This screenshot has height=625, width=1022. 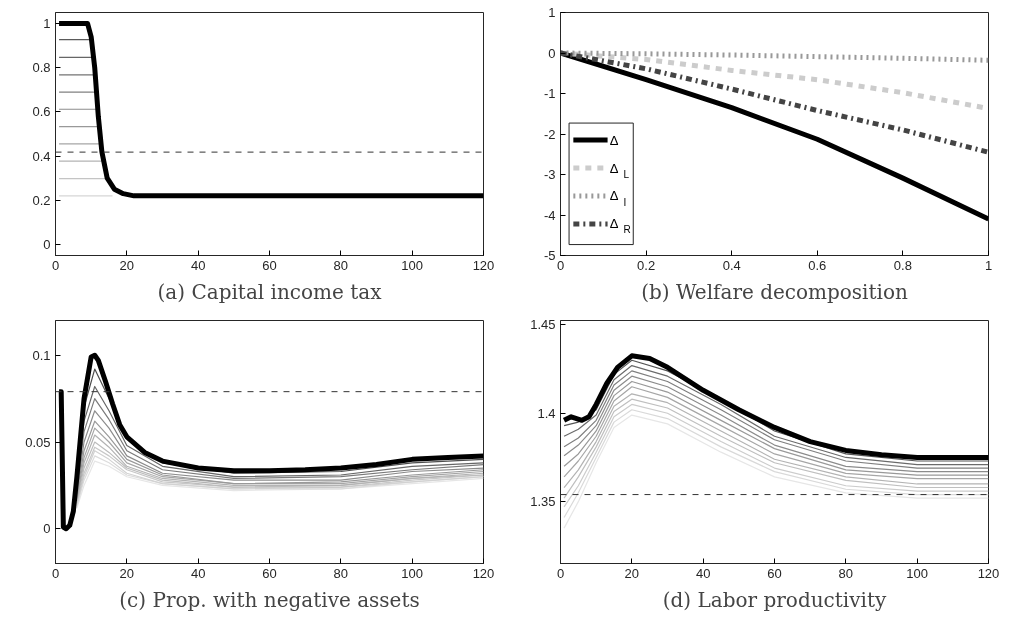 I want to click on y-tick-label: 0.2, so click(x=41, y=200).